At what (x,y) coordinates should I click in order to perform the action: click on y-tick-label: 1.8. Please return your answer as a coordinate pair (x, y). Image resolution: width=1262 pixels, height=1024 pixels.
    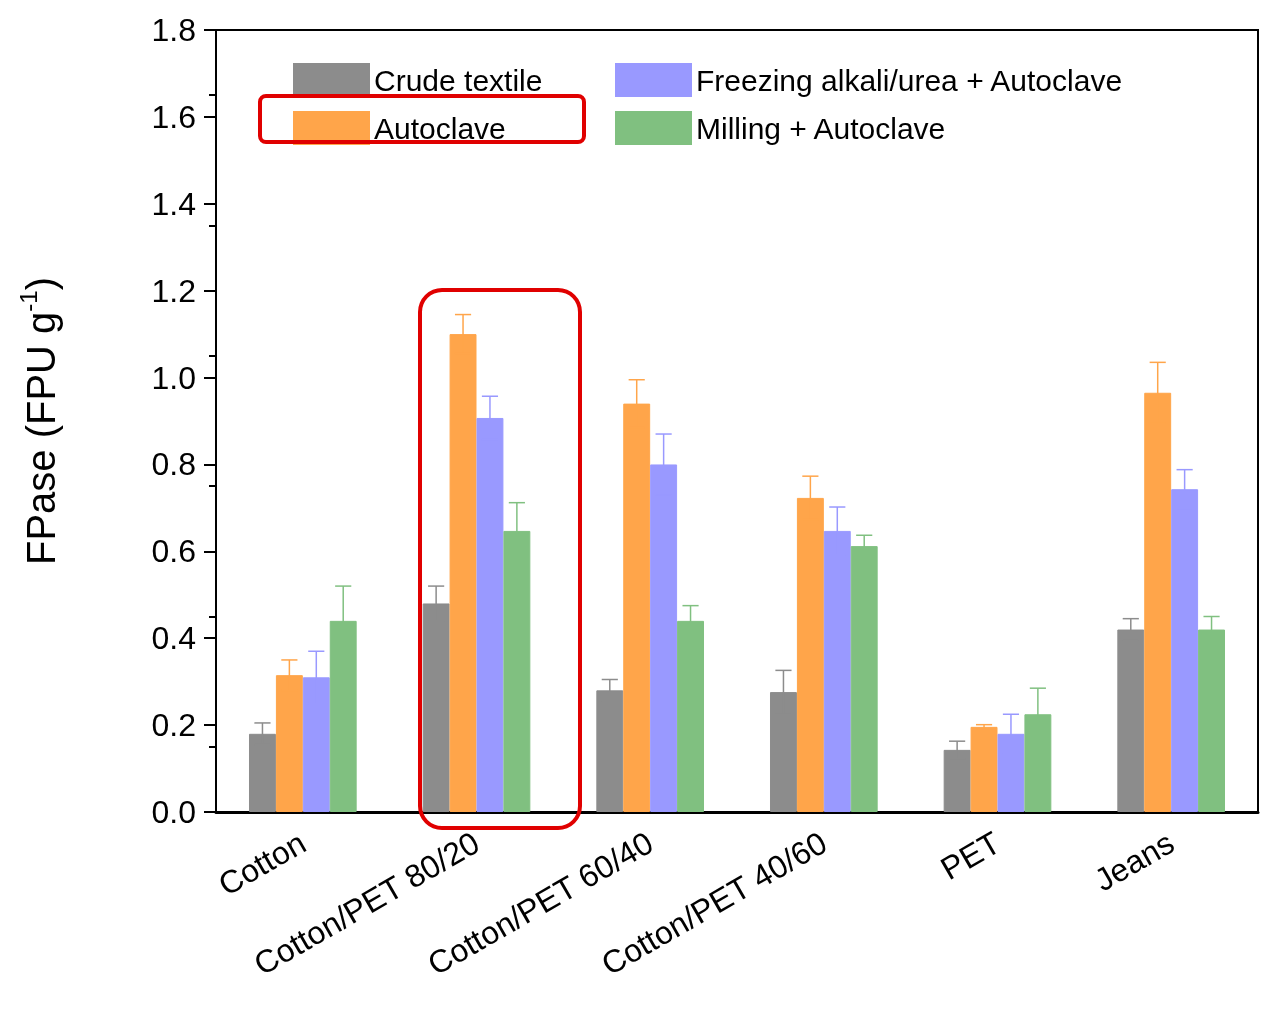
    Looking at the image, I should click on (173, 30).